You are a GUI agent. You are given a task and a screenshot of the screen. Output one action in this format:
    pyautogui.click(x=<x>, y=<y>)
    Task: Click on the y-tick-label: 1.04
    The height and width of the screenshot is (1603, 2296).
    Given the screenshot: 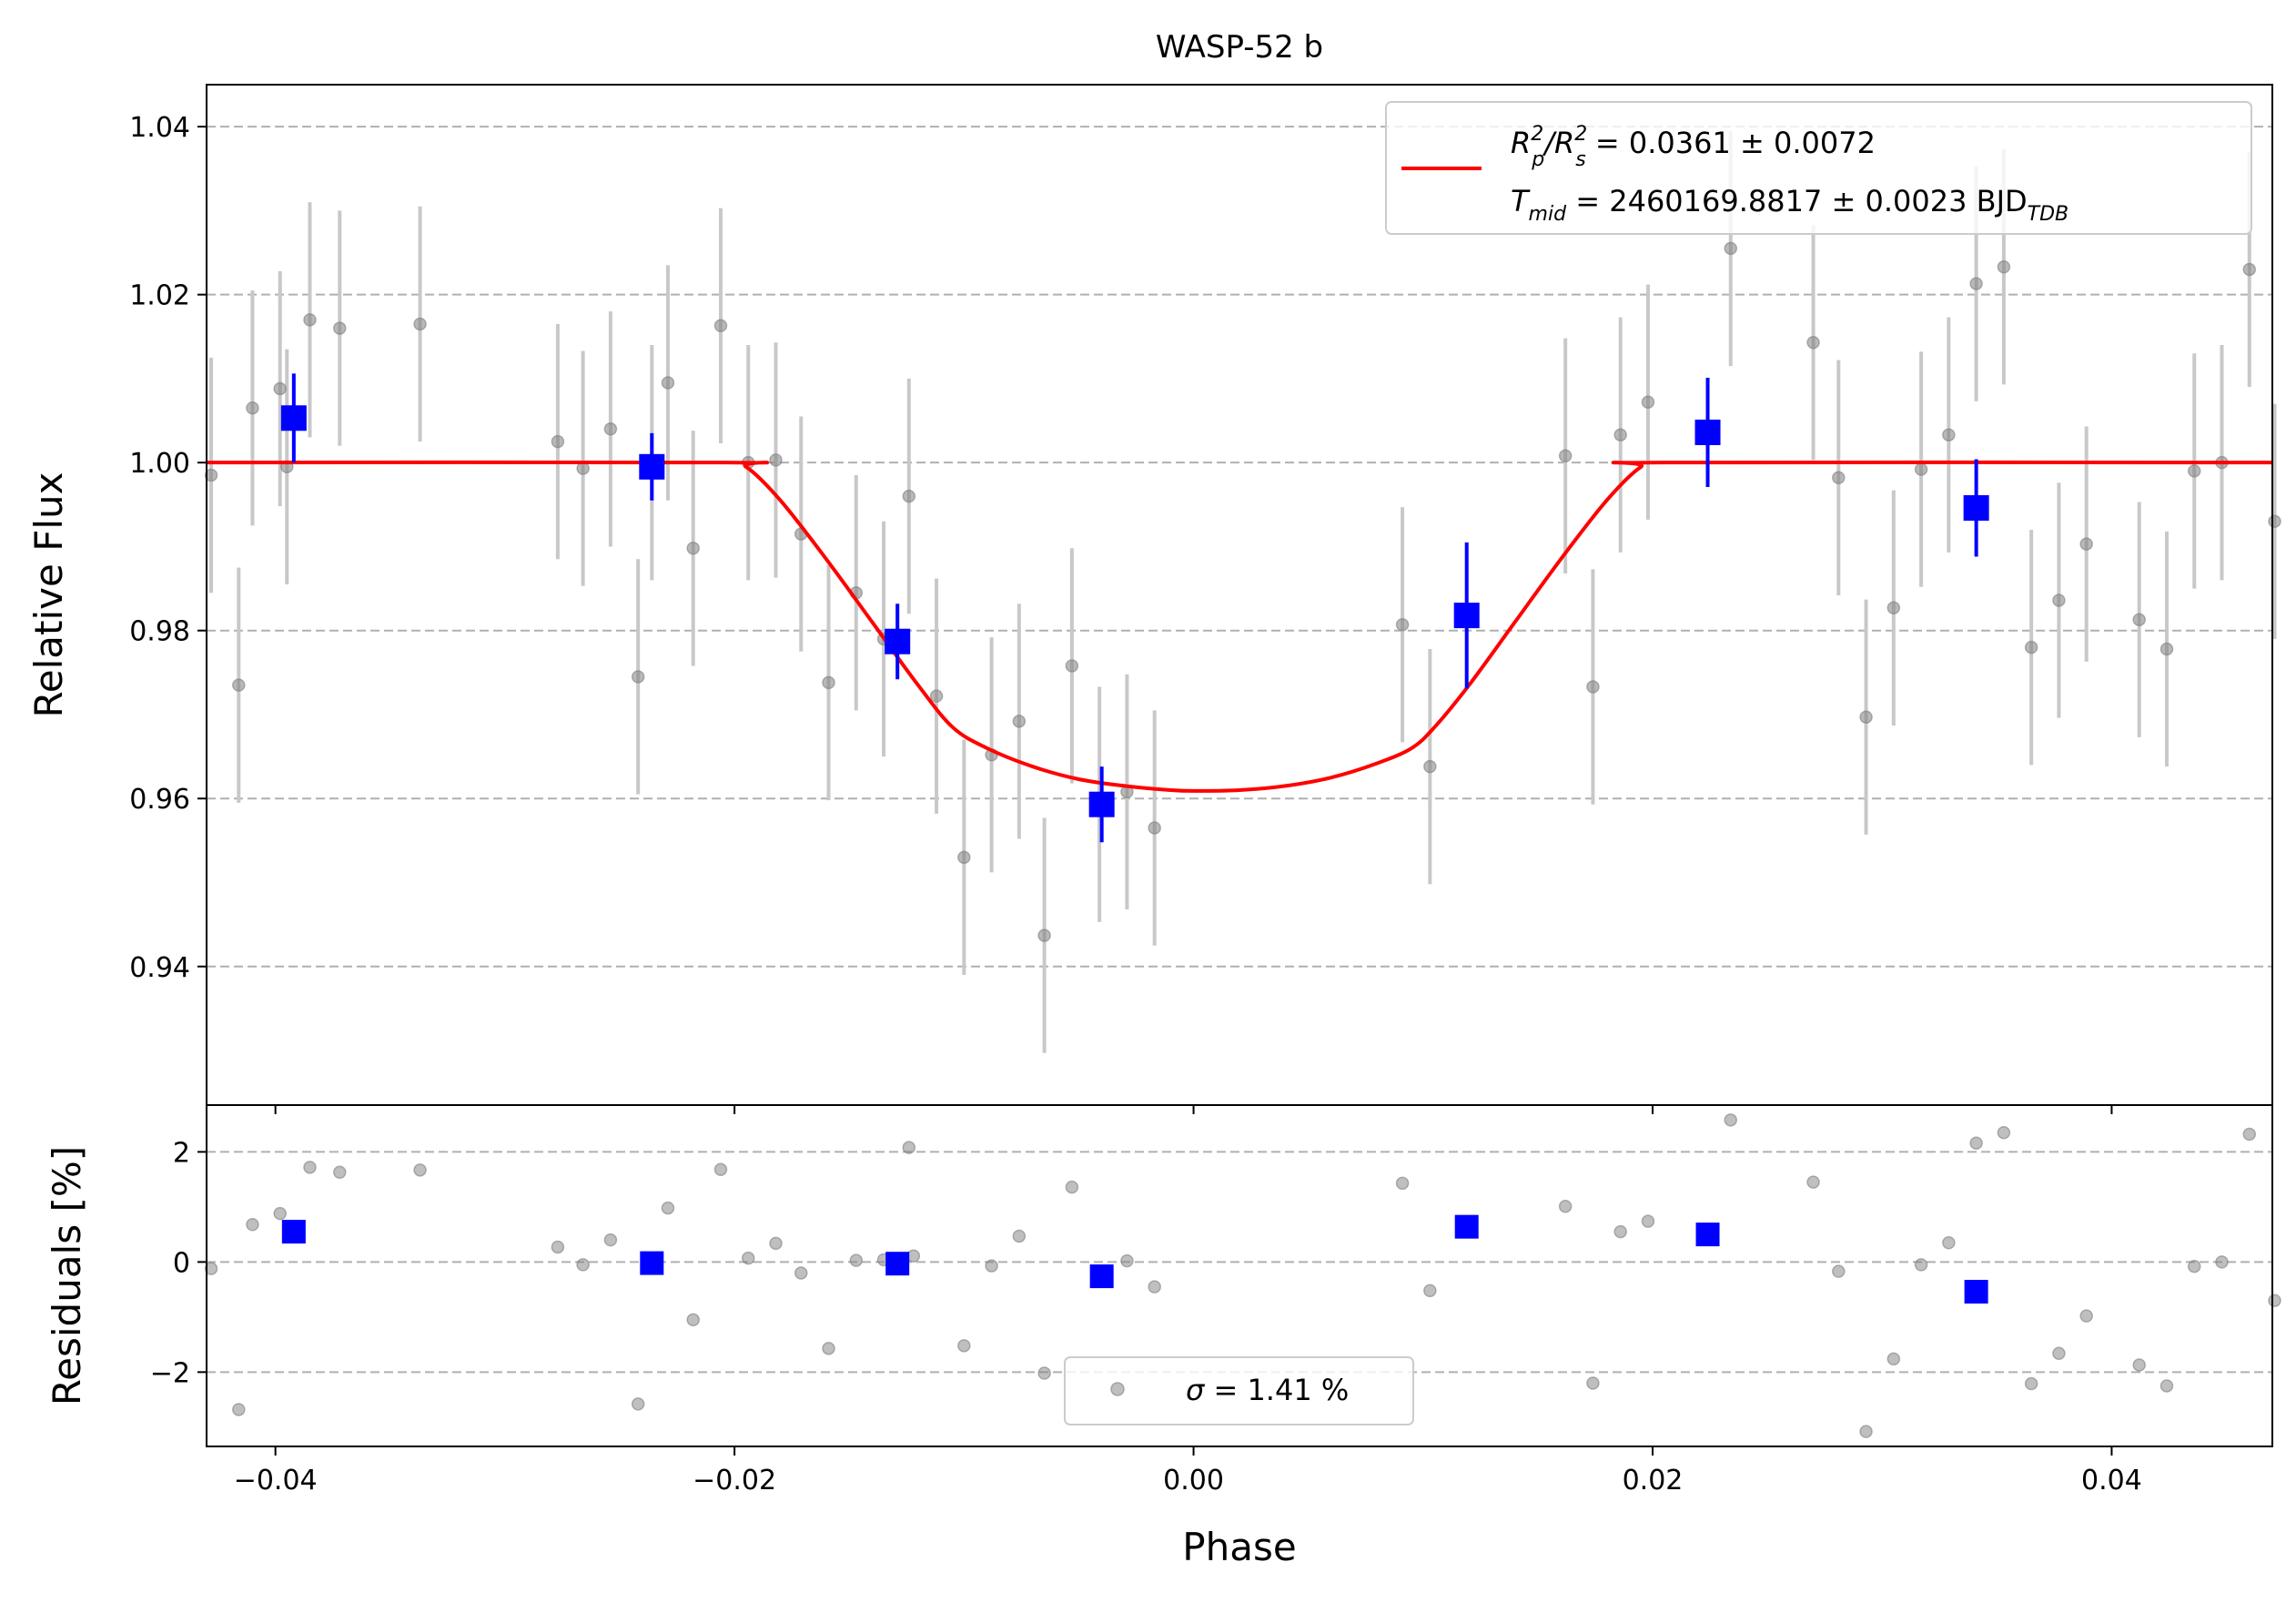 What is the action you would take?
    pyautogui.click(x=160, y=128)
    